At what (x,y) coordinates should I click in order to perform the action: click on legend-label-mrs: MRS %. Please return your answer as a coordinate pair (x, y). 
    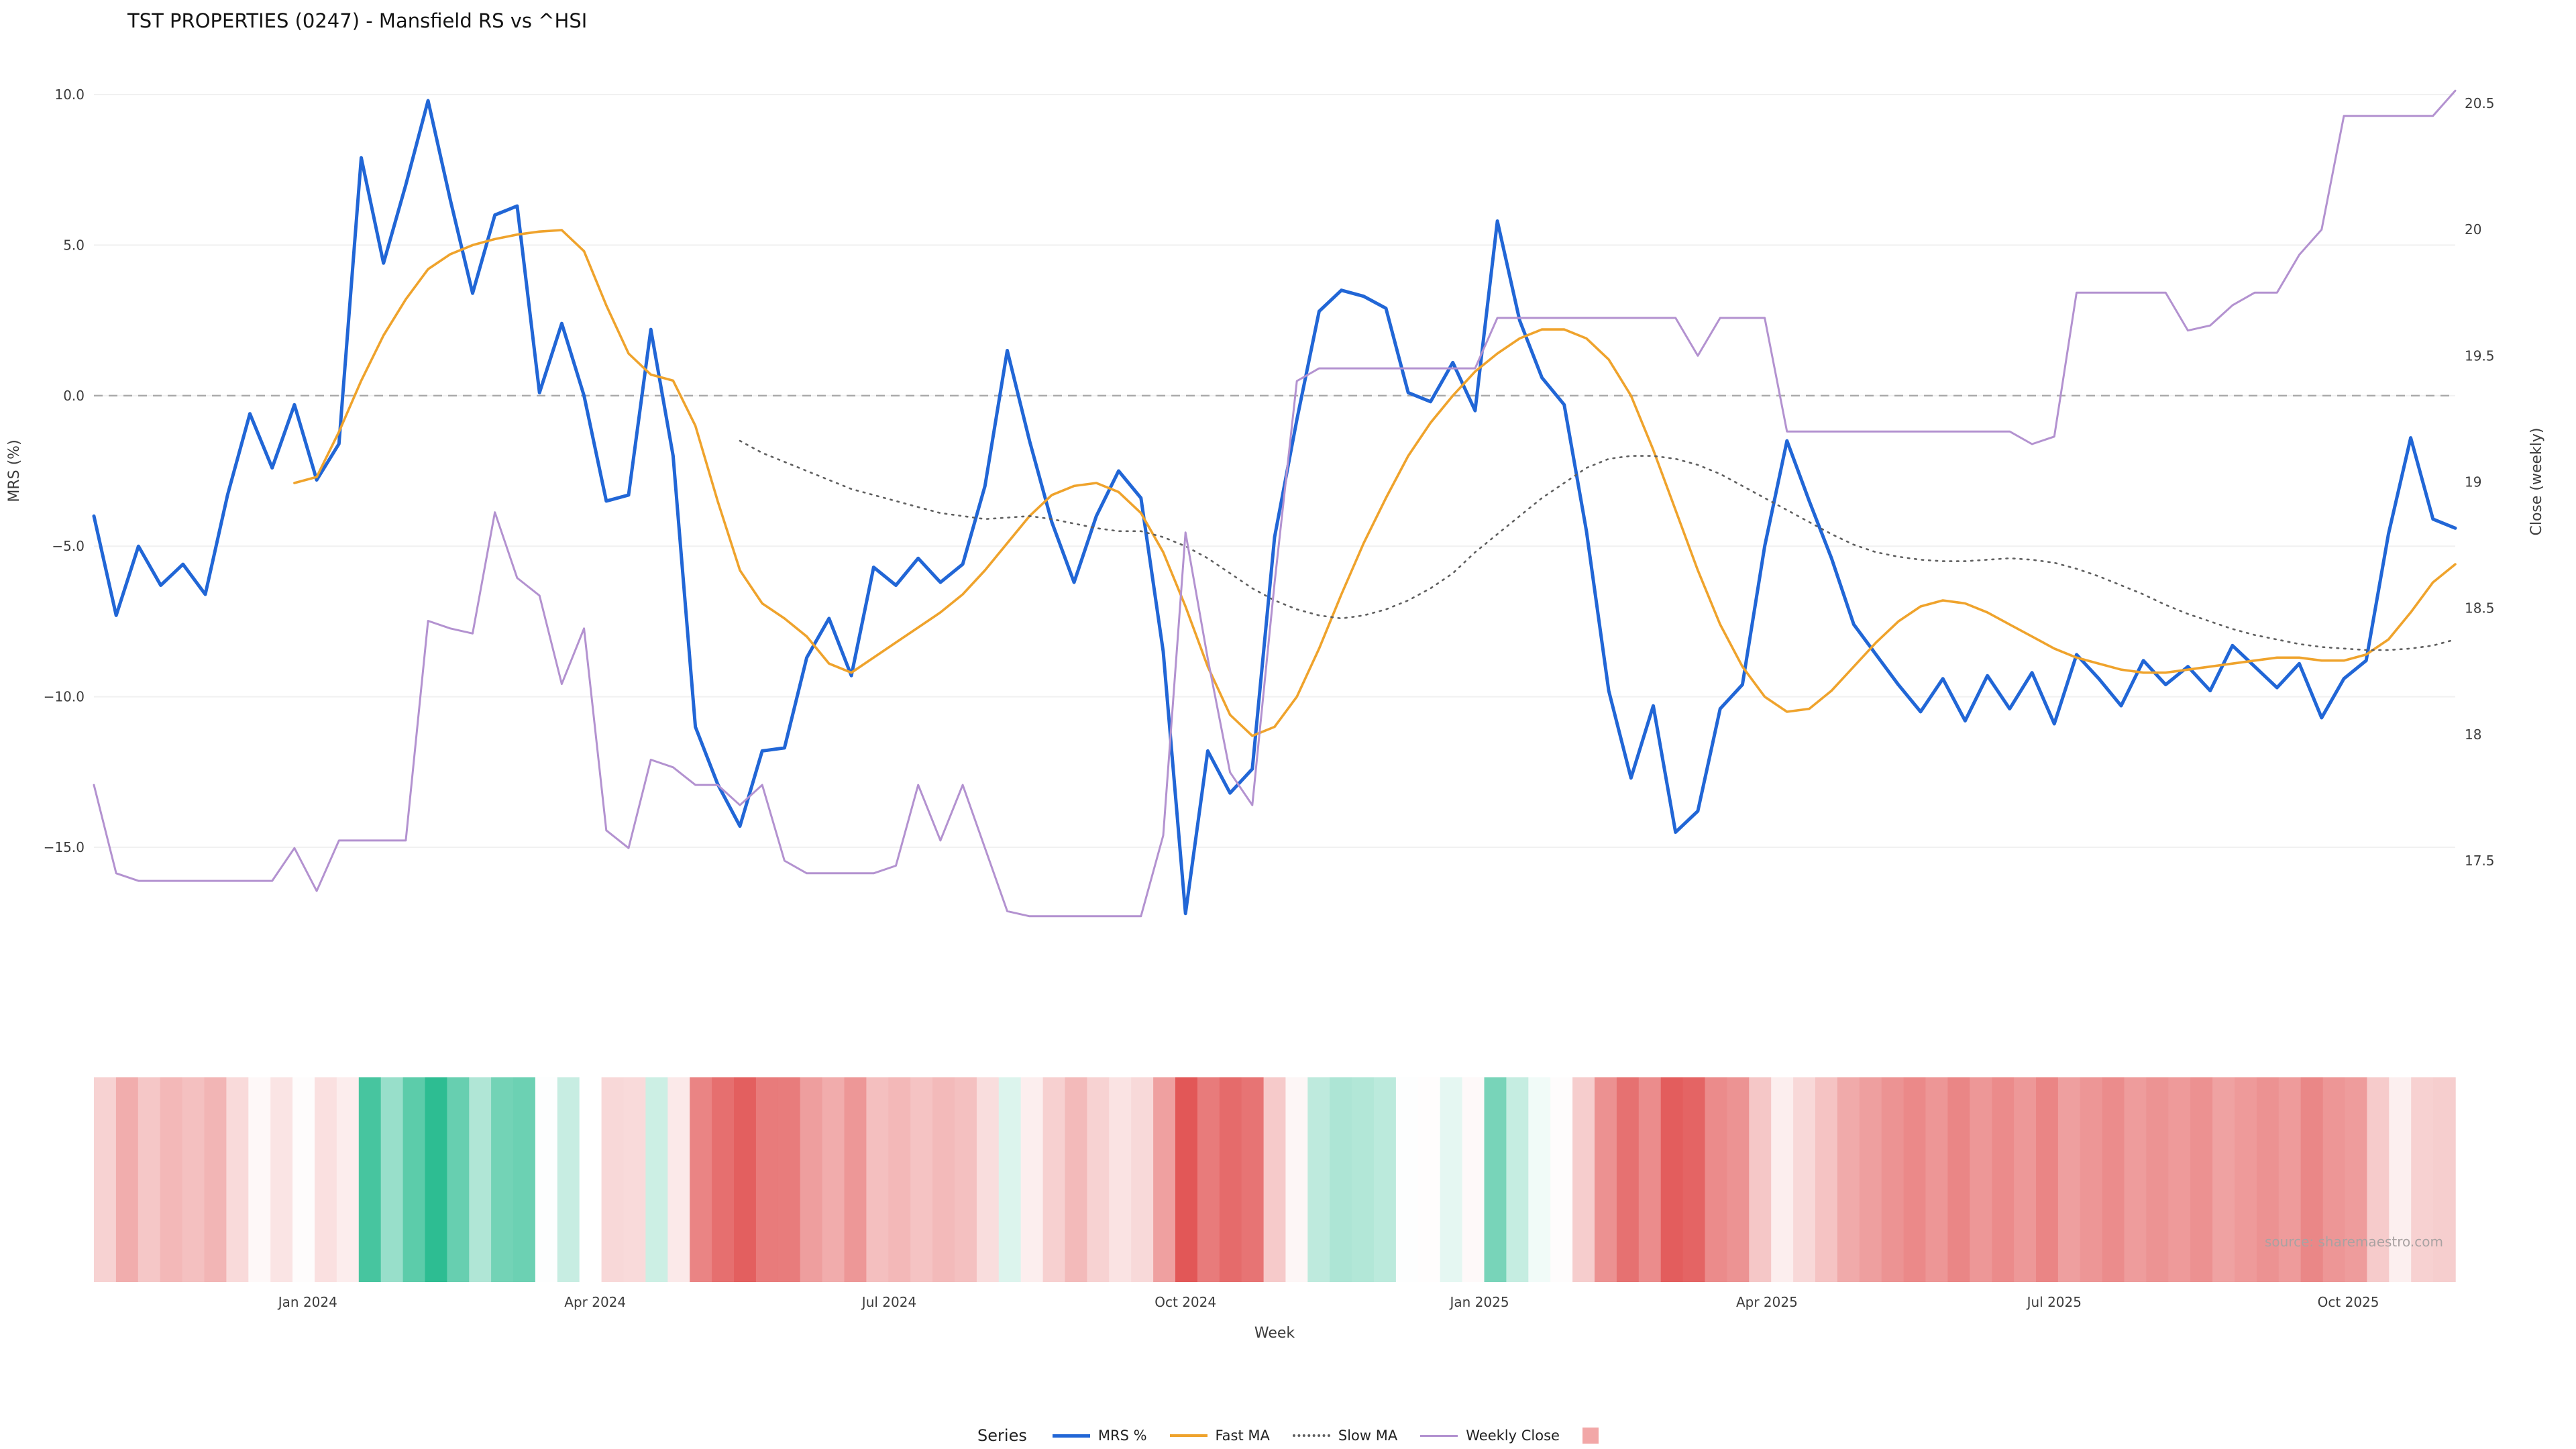
    Looking at the image, I should click on (1122, 1436).